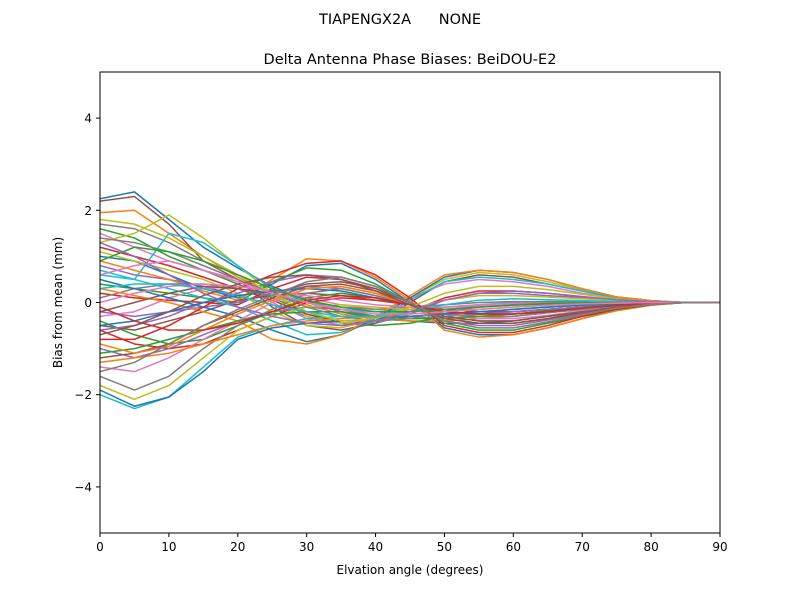  What do you see at coordinates (375, 547) in the screenshot?
I see `x-tick-label: 40` at bounding box center [375, 547].